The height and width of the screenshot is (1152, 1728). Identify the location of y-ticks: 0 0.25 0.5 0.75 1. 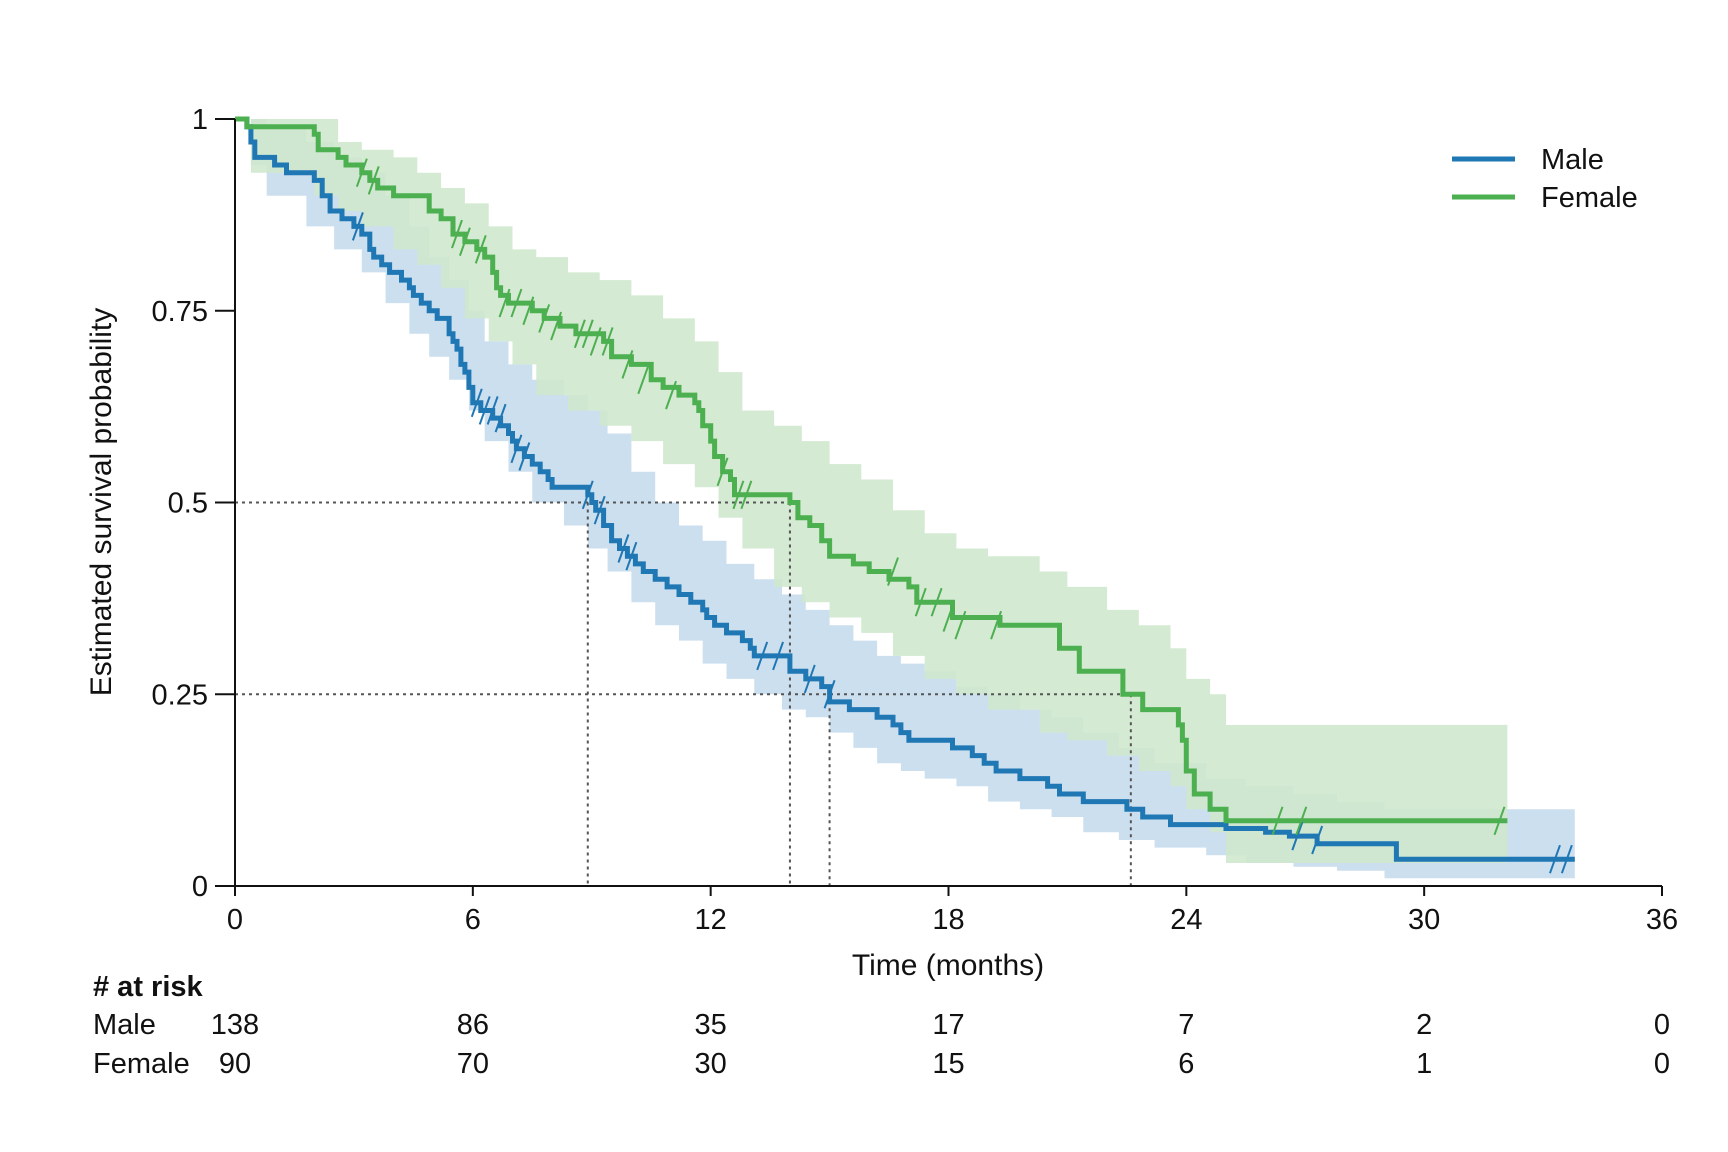
(193, 503).